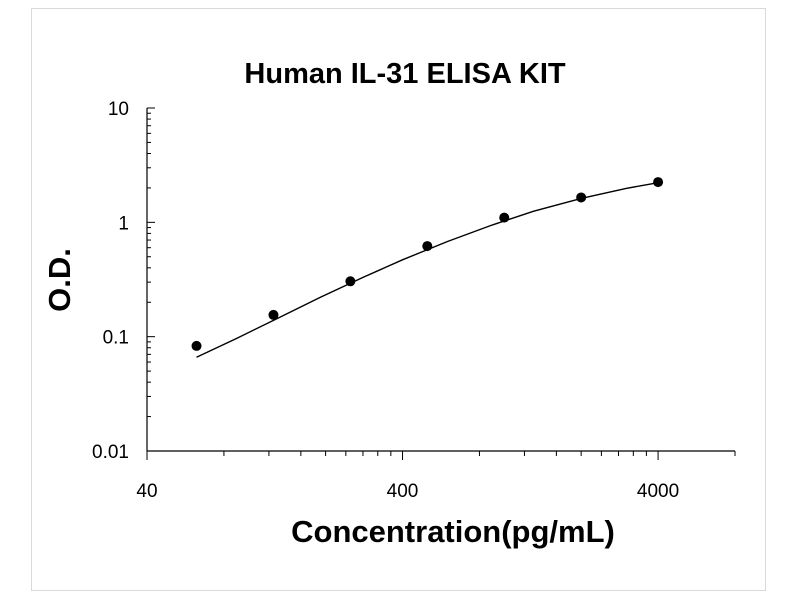 The image size is (800, 600). What do you see at coordinates (59, 280) in the screenshot?
I see `y-axis-title: O.D.` at bounding box center [59, 280].